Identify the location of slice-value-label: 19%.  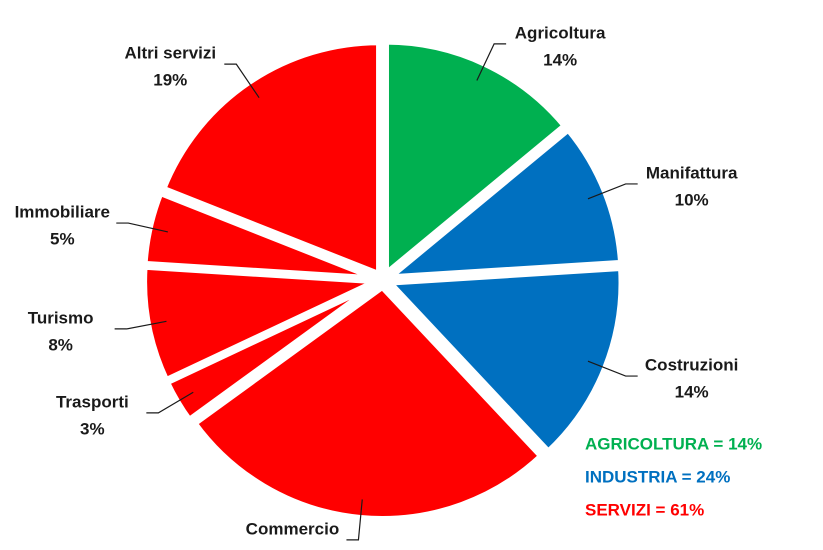
(170, 80).